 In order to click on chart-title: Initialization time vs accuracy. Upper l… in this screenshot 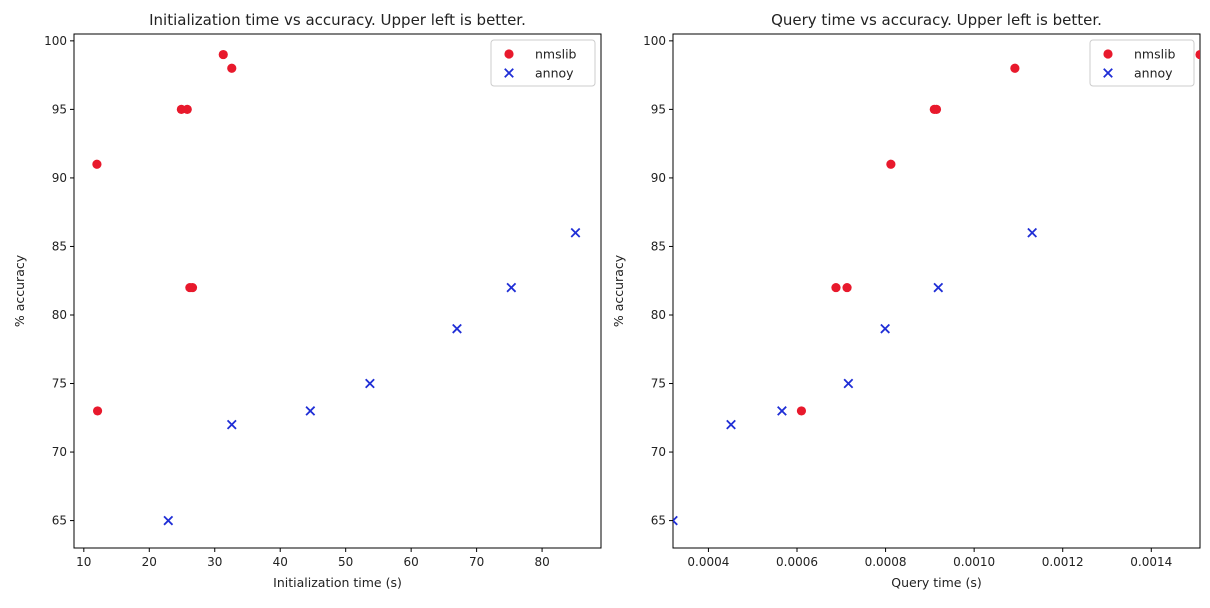, I will do `click(337, 20)`.